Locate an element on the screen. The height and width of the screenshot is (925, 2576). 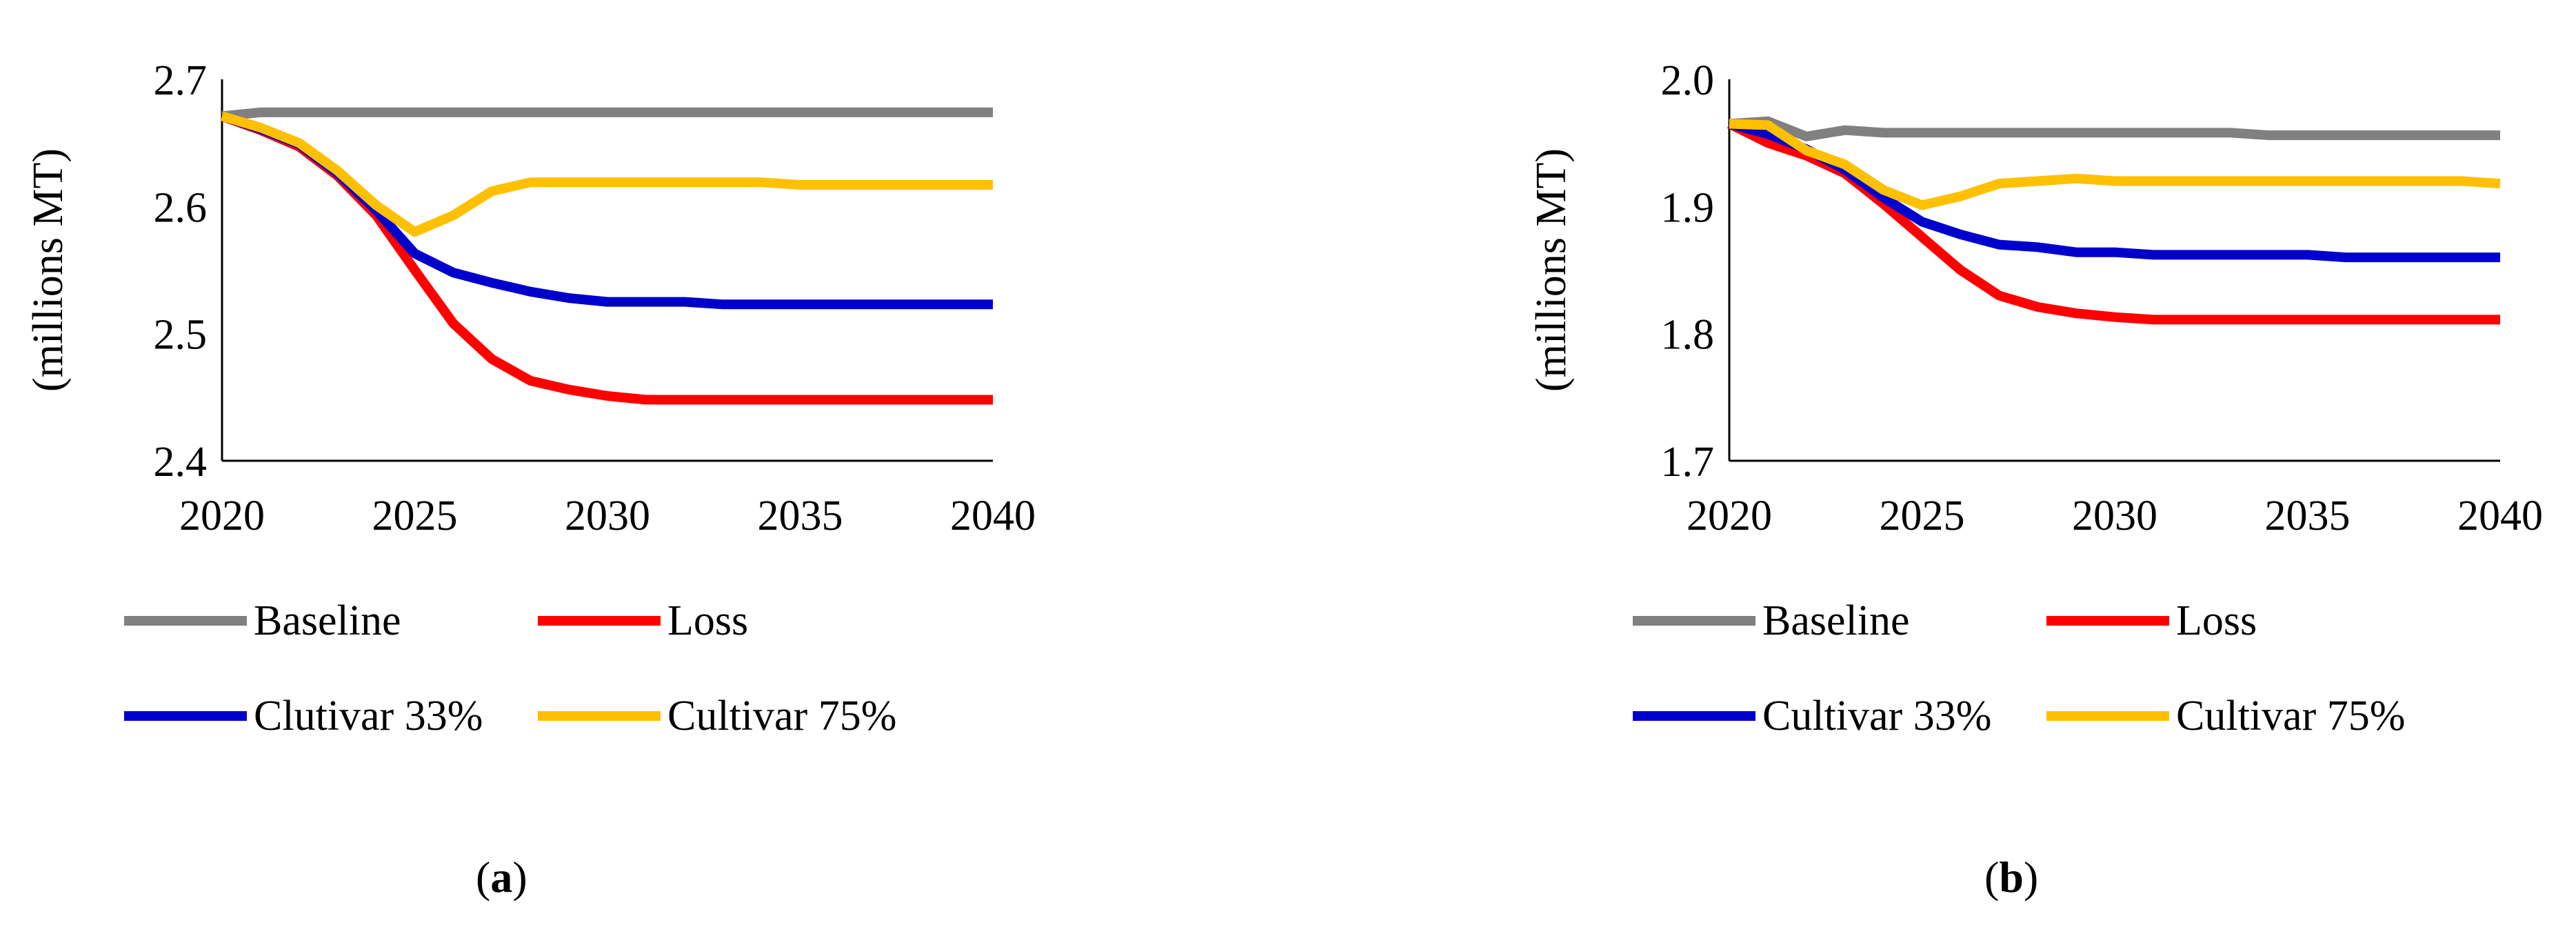
panel-caption-letter-a: a is located at coordinates (501, 878).